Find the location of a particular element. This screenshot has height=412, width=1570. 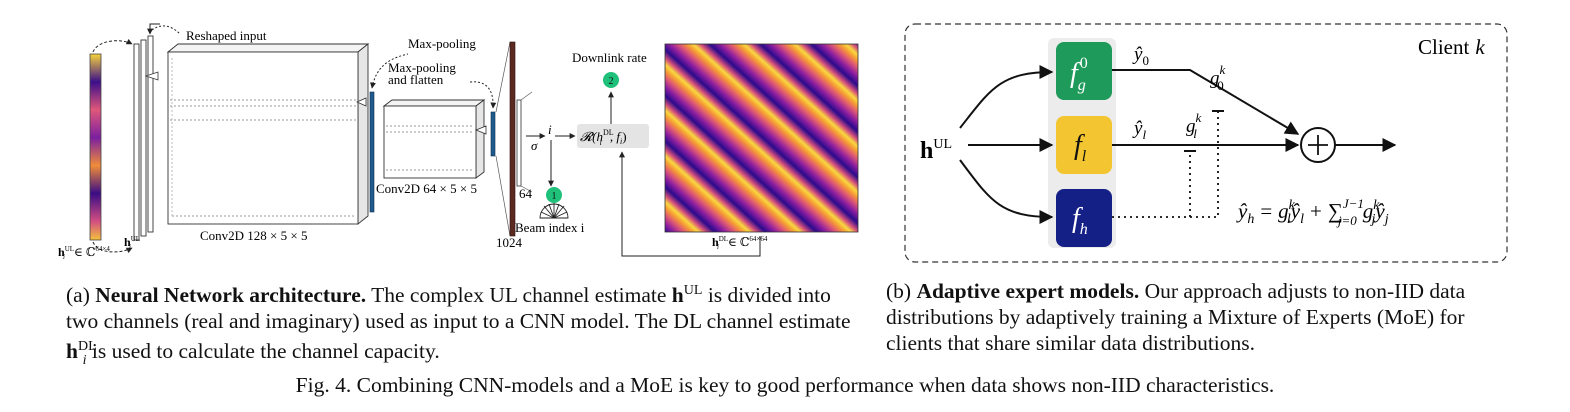

downlink-rate-badge is located at coordinates (611, 80).